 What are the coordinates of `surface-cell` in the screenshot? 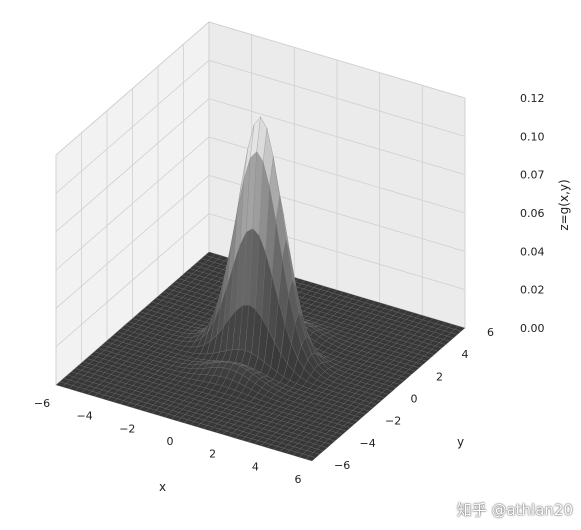 It's located at (311, 458).